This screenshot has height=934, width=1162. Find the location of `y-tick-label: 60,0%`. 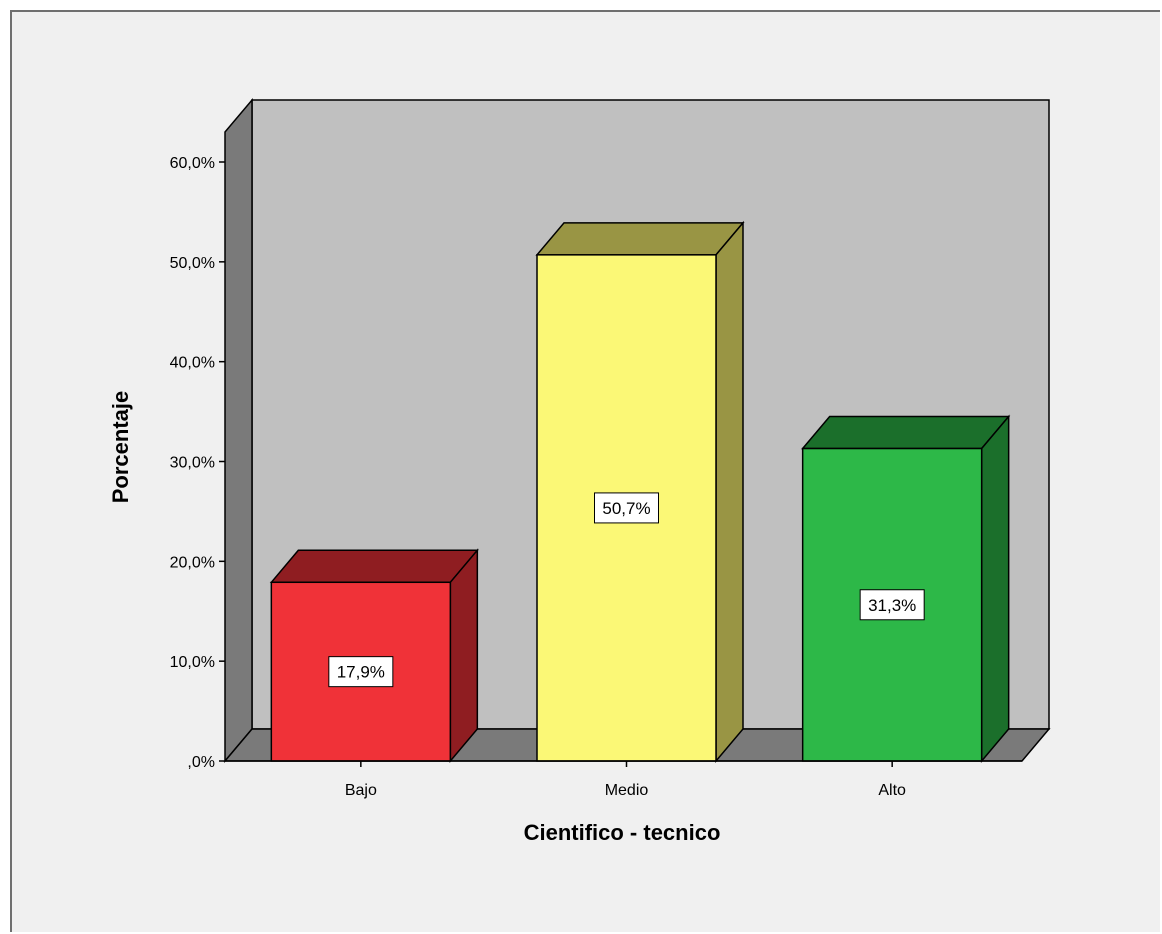

y-tick-label: 60,0% is located at coordinates (192, 163).